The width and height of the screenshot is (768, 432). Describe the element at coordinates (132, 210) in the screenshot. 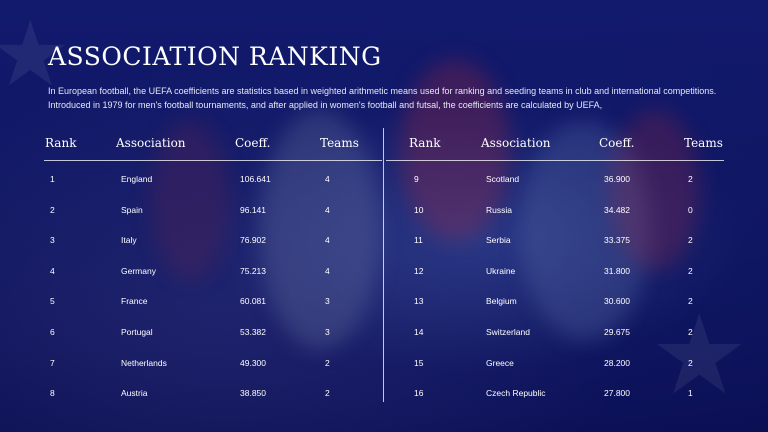

I see `cell-association: Spain` at that location.